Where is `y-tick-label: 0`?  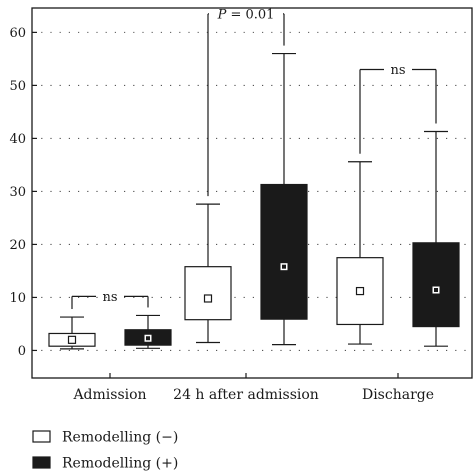
y-tick-label: 0 is located at coordinates (22, 351).